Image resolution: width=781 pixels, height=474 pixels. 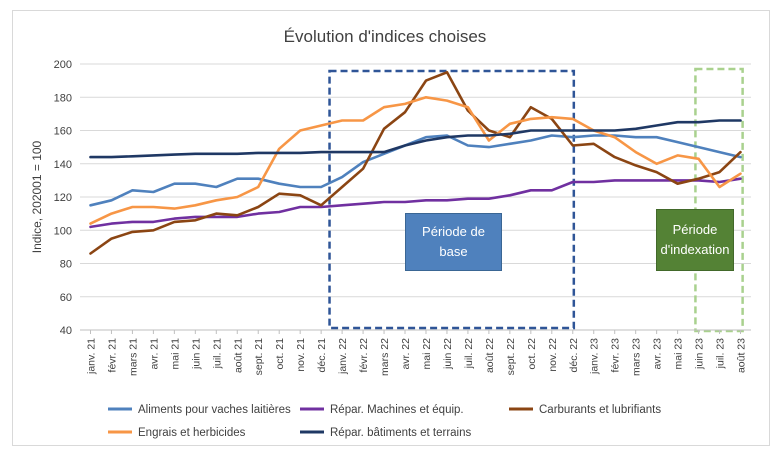 I want to click on x-tick-label: janv. 21, so click(x=91, y=356).